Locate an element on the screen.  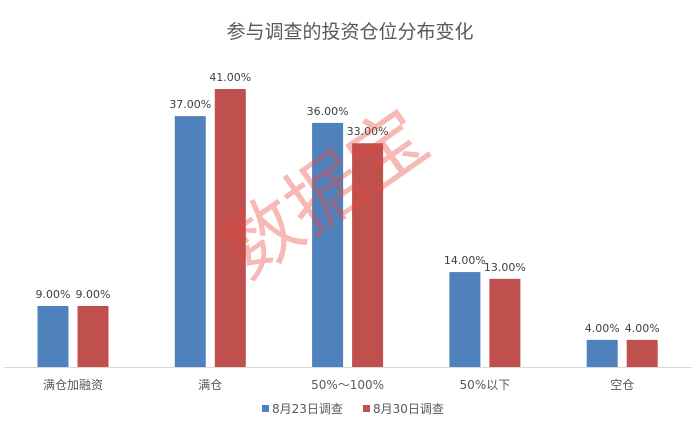
chart-title: 参与调查的投资仓位分布变化 is located at coordinates (349, 32).